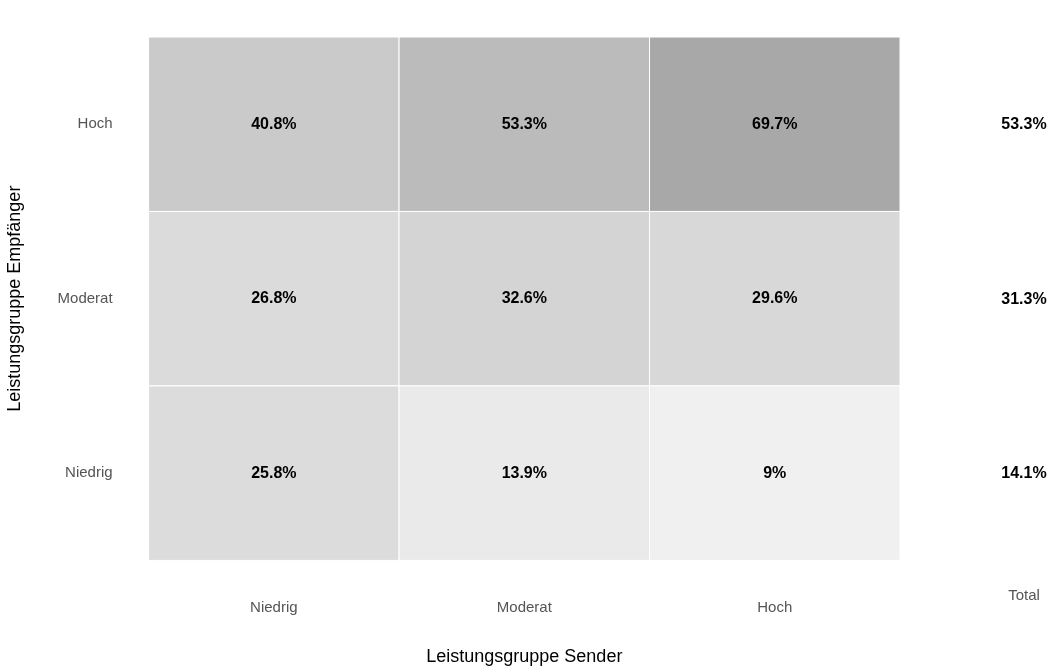 The width and height of the screenshot is (1058, 668). What do you see at coordinates (1024, 298) in the screenshot?
I see `text: 31.3%` at bounding box center [1024, 298].